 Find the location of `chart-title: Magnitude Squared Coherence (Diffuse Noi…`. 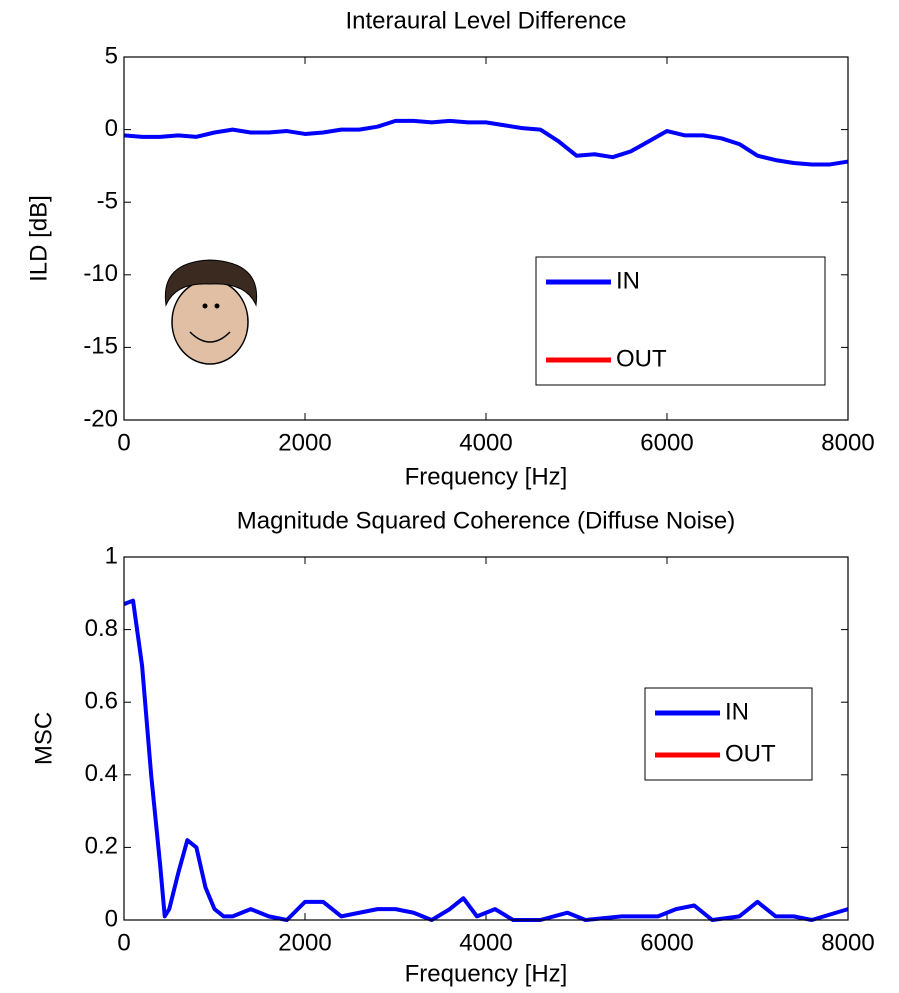

chart-title: Magnitude Squared Coherence (Diffuse Noi… is located at coordinates (486, 520).